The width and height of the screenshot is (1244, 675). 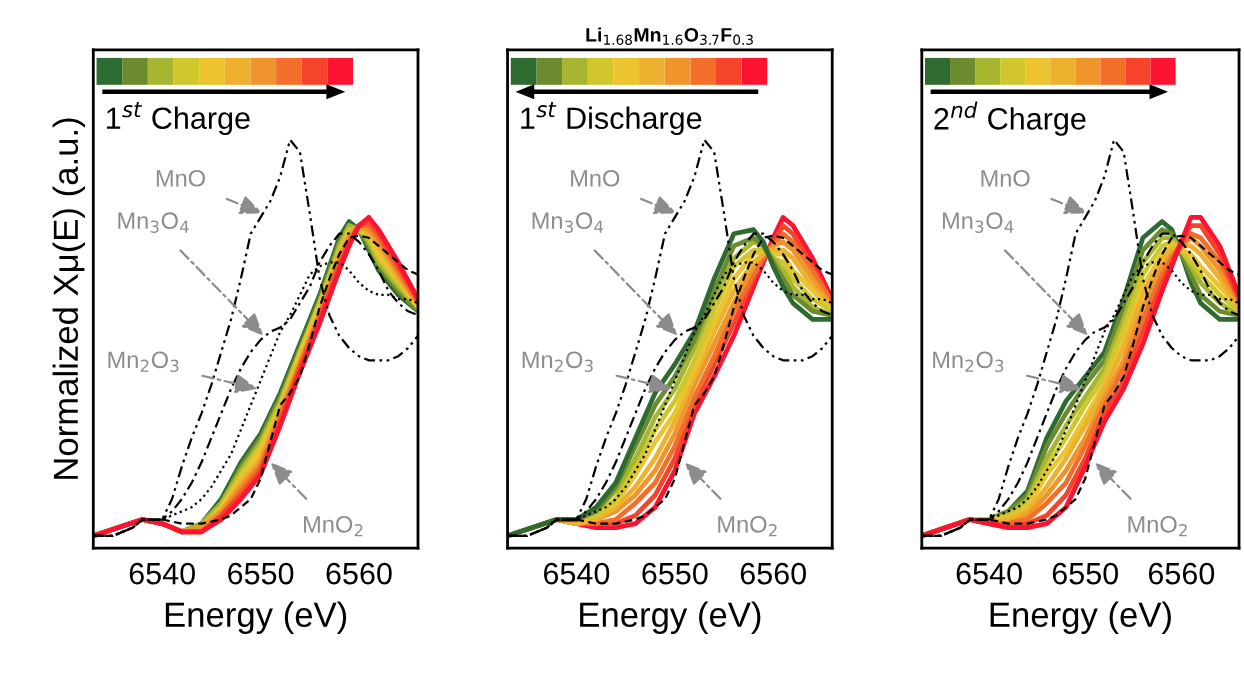 I want to click on chart-title: Li$_{1.68}$Mn$_{1.6}$O$_{3.7}$F$_{0.3}$, so click(x=669, y=36).